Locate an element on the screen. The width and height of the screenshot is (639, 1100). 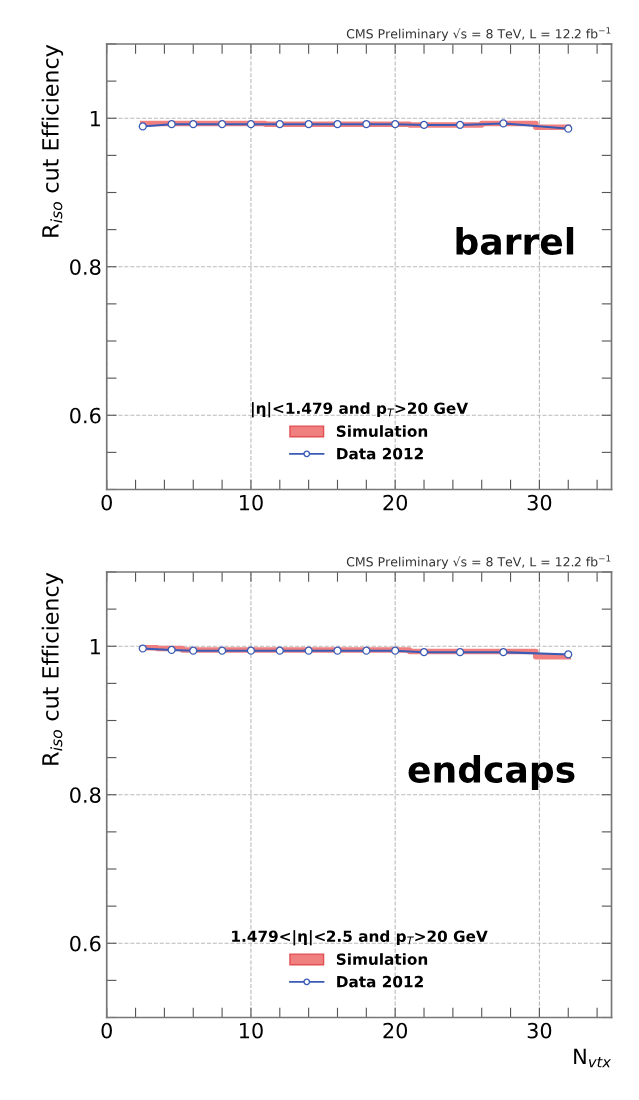
annotation: endcaps is located at coordinates (491, 772).